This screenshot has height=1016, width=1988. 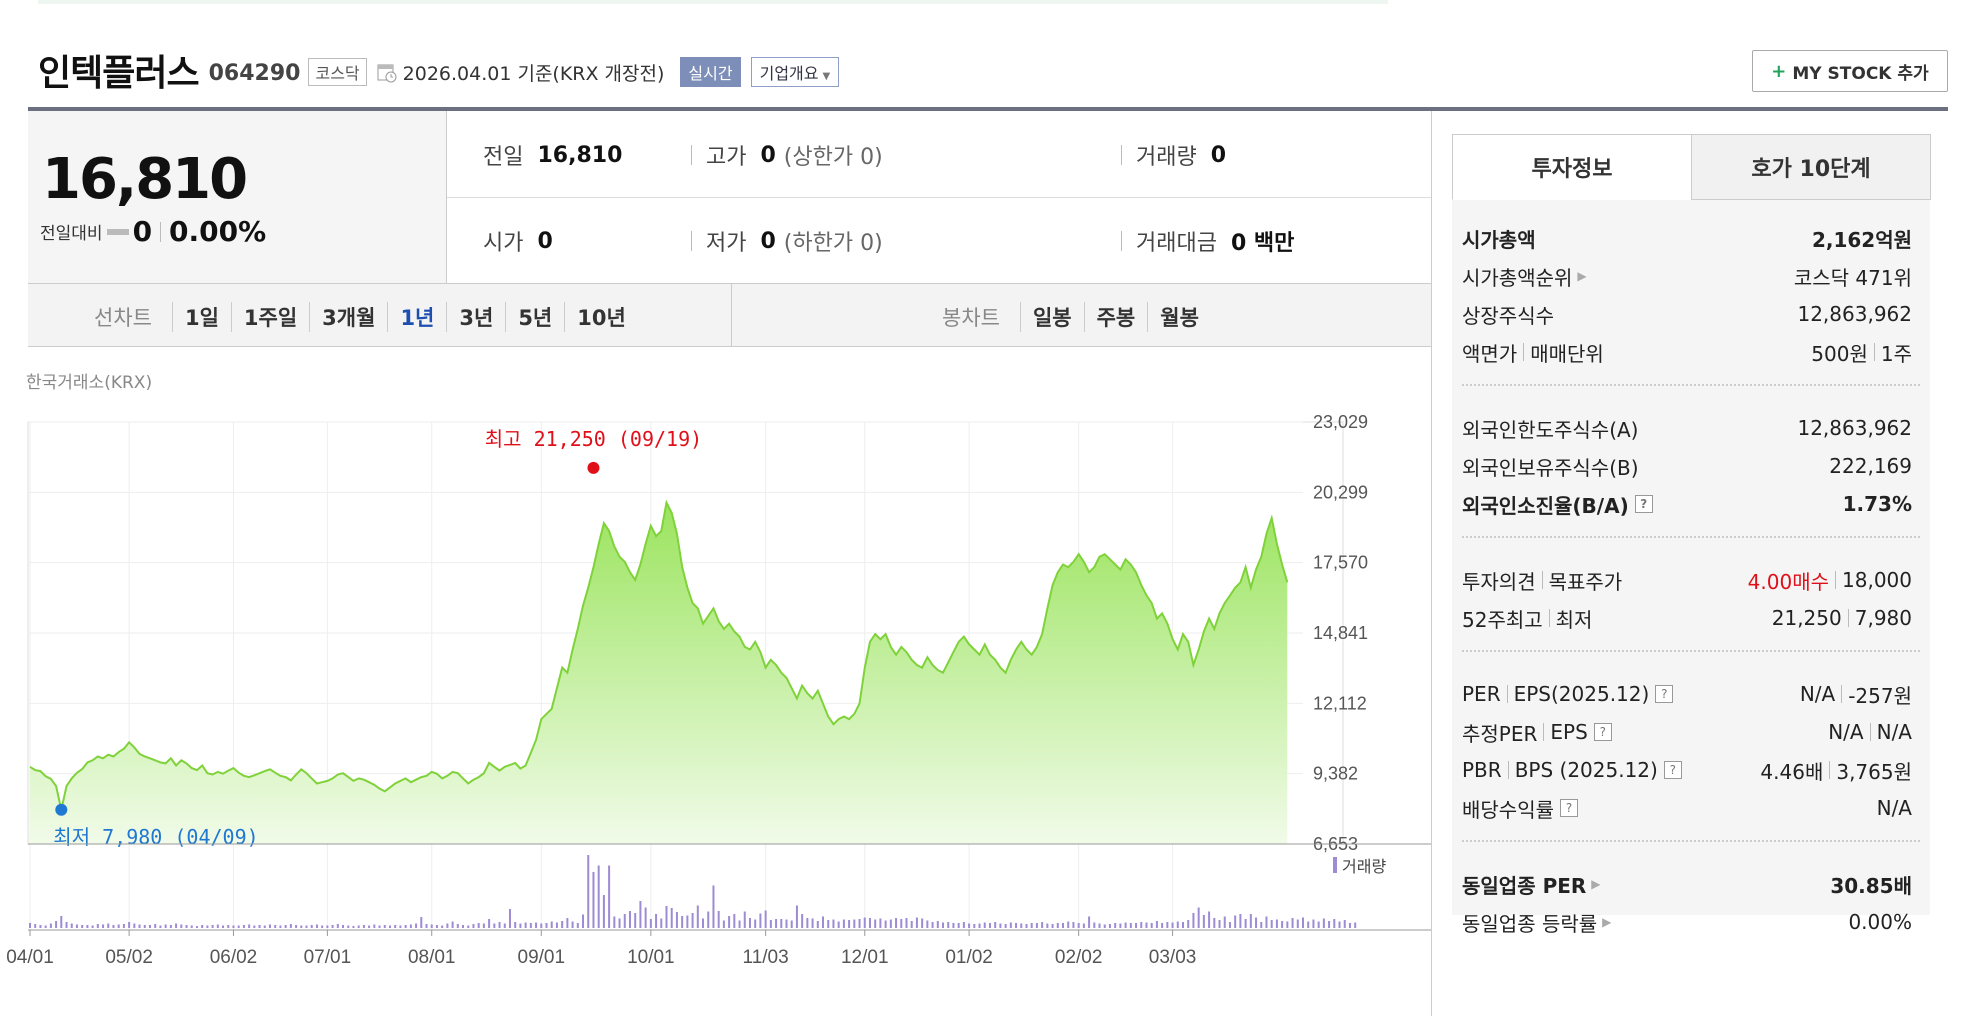 What do you see at coordinates (1121, 155) in the screenshot?
I see `divider` at bounding box center [1121, 155].